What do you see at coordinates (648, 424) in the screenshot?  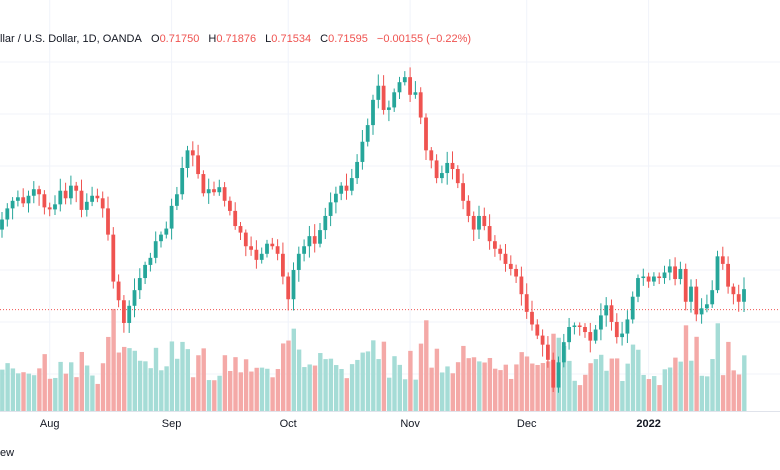 I see `x-tick-label: 2022` at bounding box center [648, 424].